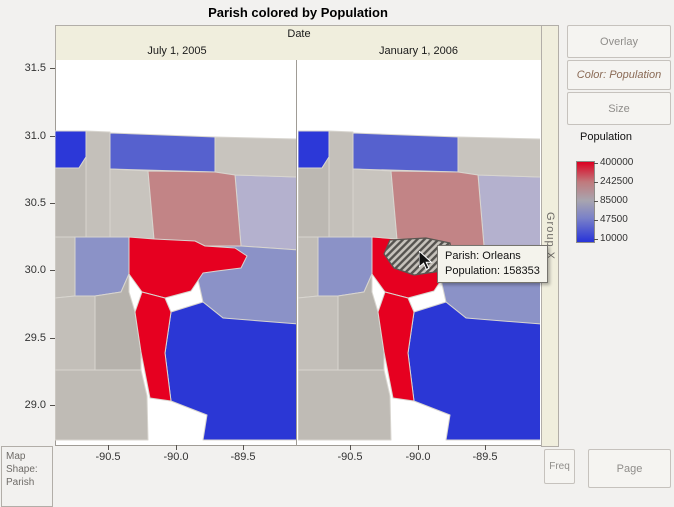  Describe the element at coordinates (298, 12) in the screenshot. I see `page-title: Parish colored by Population` at that location.